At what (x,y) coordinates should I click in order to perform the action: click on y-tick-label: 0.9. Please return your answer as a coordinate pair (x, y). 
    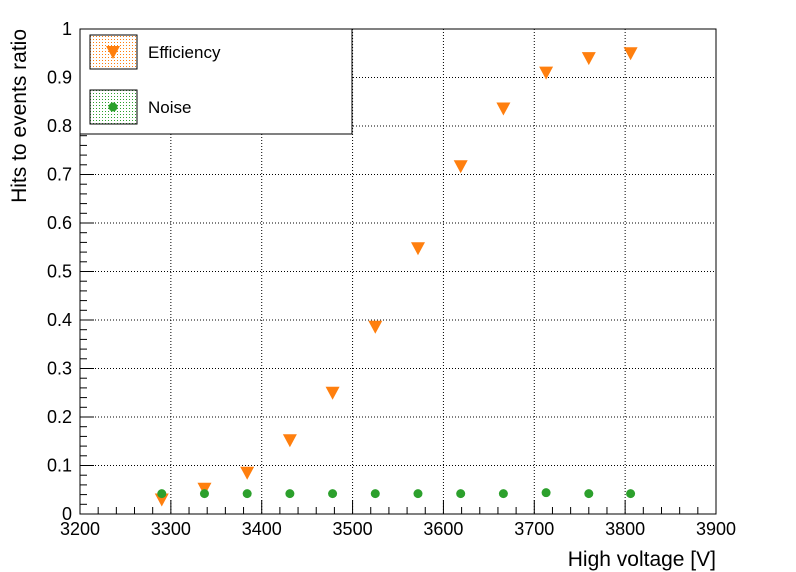
    Looking at the image, I should click on (59, 78).